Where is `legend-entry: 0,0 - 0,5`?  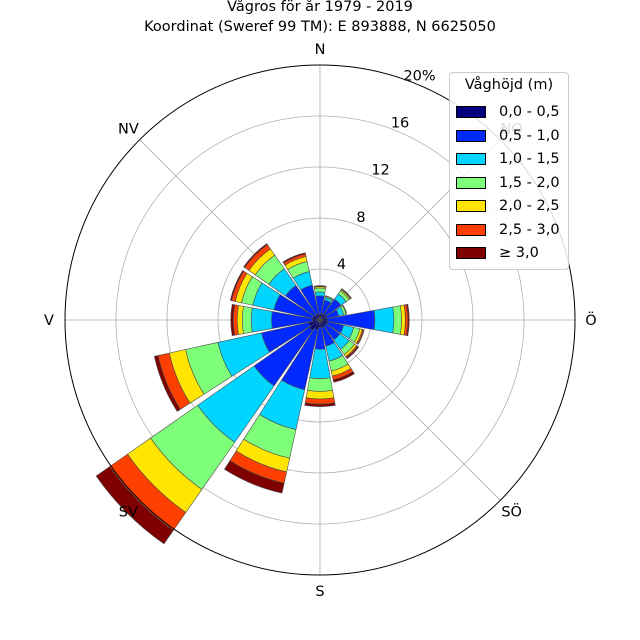 legend-entry: 0,0 - 0,5 is located at coordinates (508, 112).